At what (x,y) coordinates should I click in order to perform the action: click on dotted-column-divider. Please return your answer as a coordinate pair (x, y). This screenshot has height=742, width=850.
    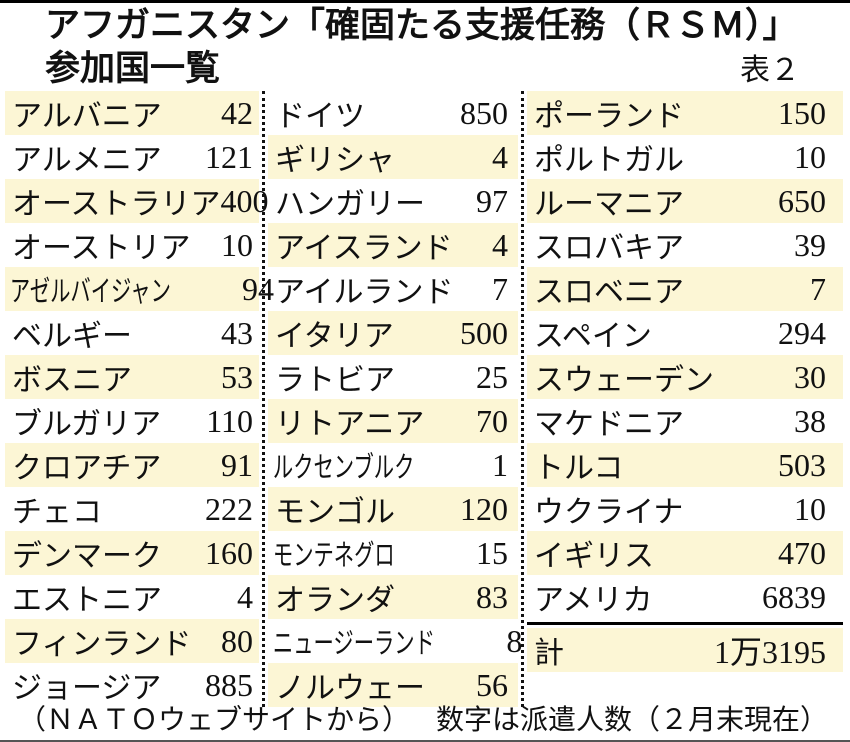
    Looking at the image, I should click on (522, 399).